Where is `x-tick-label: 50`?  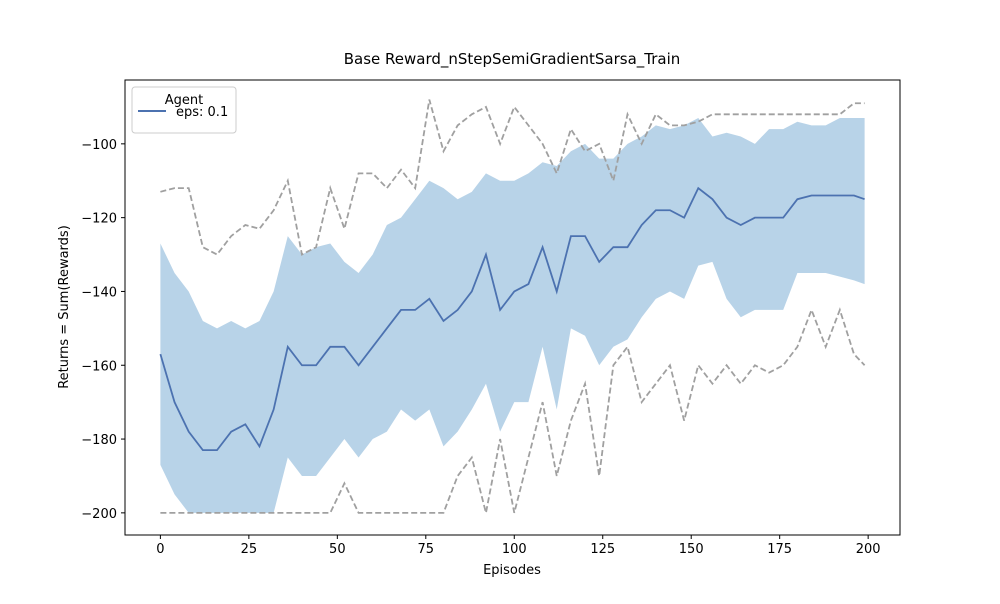
x-tick-label: 50 is located at coordinates (337, 549).